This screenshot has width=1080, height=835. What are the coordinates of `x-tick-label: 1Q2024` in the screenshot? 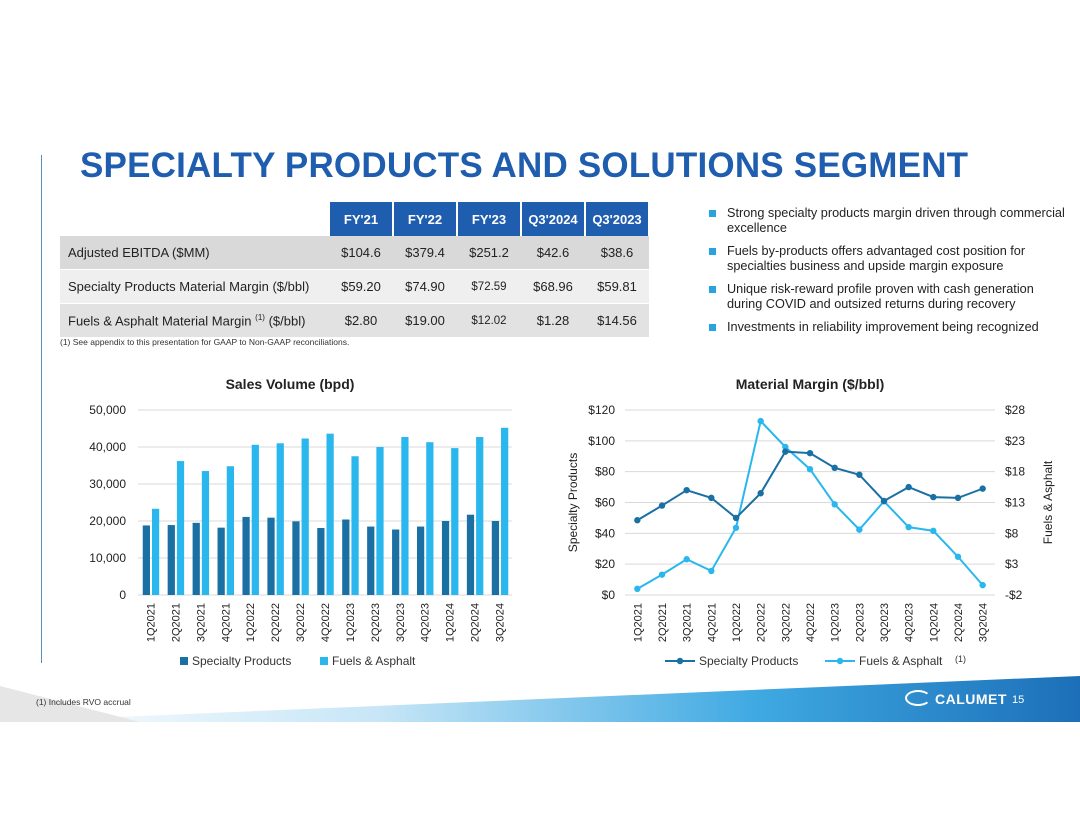 It's located at (934, 622).